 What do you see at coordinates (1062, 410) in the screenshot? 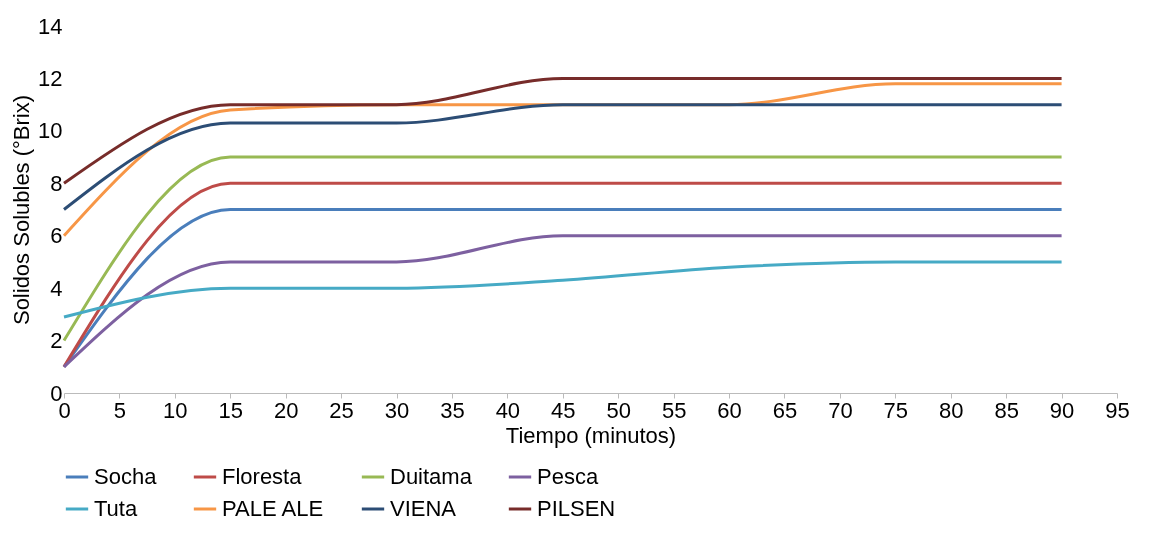
I see `x-tick-label: 90` at bounding box center [1062, 410].